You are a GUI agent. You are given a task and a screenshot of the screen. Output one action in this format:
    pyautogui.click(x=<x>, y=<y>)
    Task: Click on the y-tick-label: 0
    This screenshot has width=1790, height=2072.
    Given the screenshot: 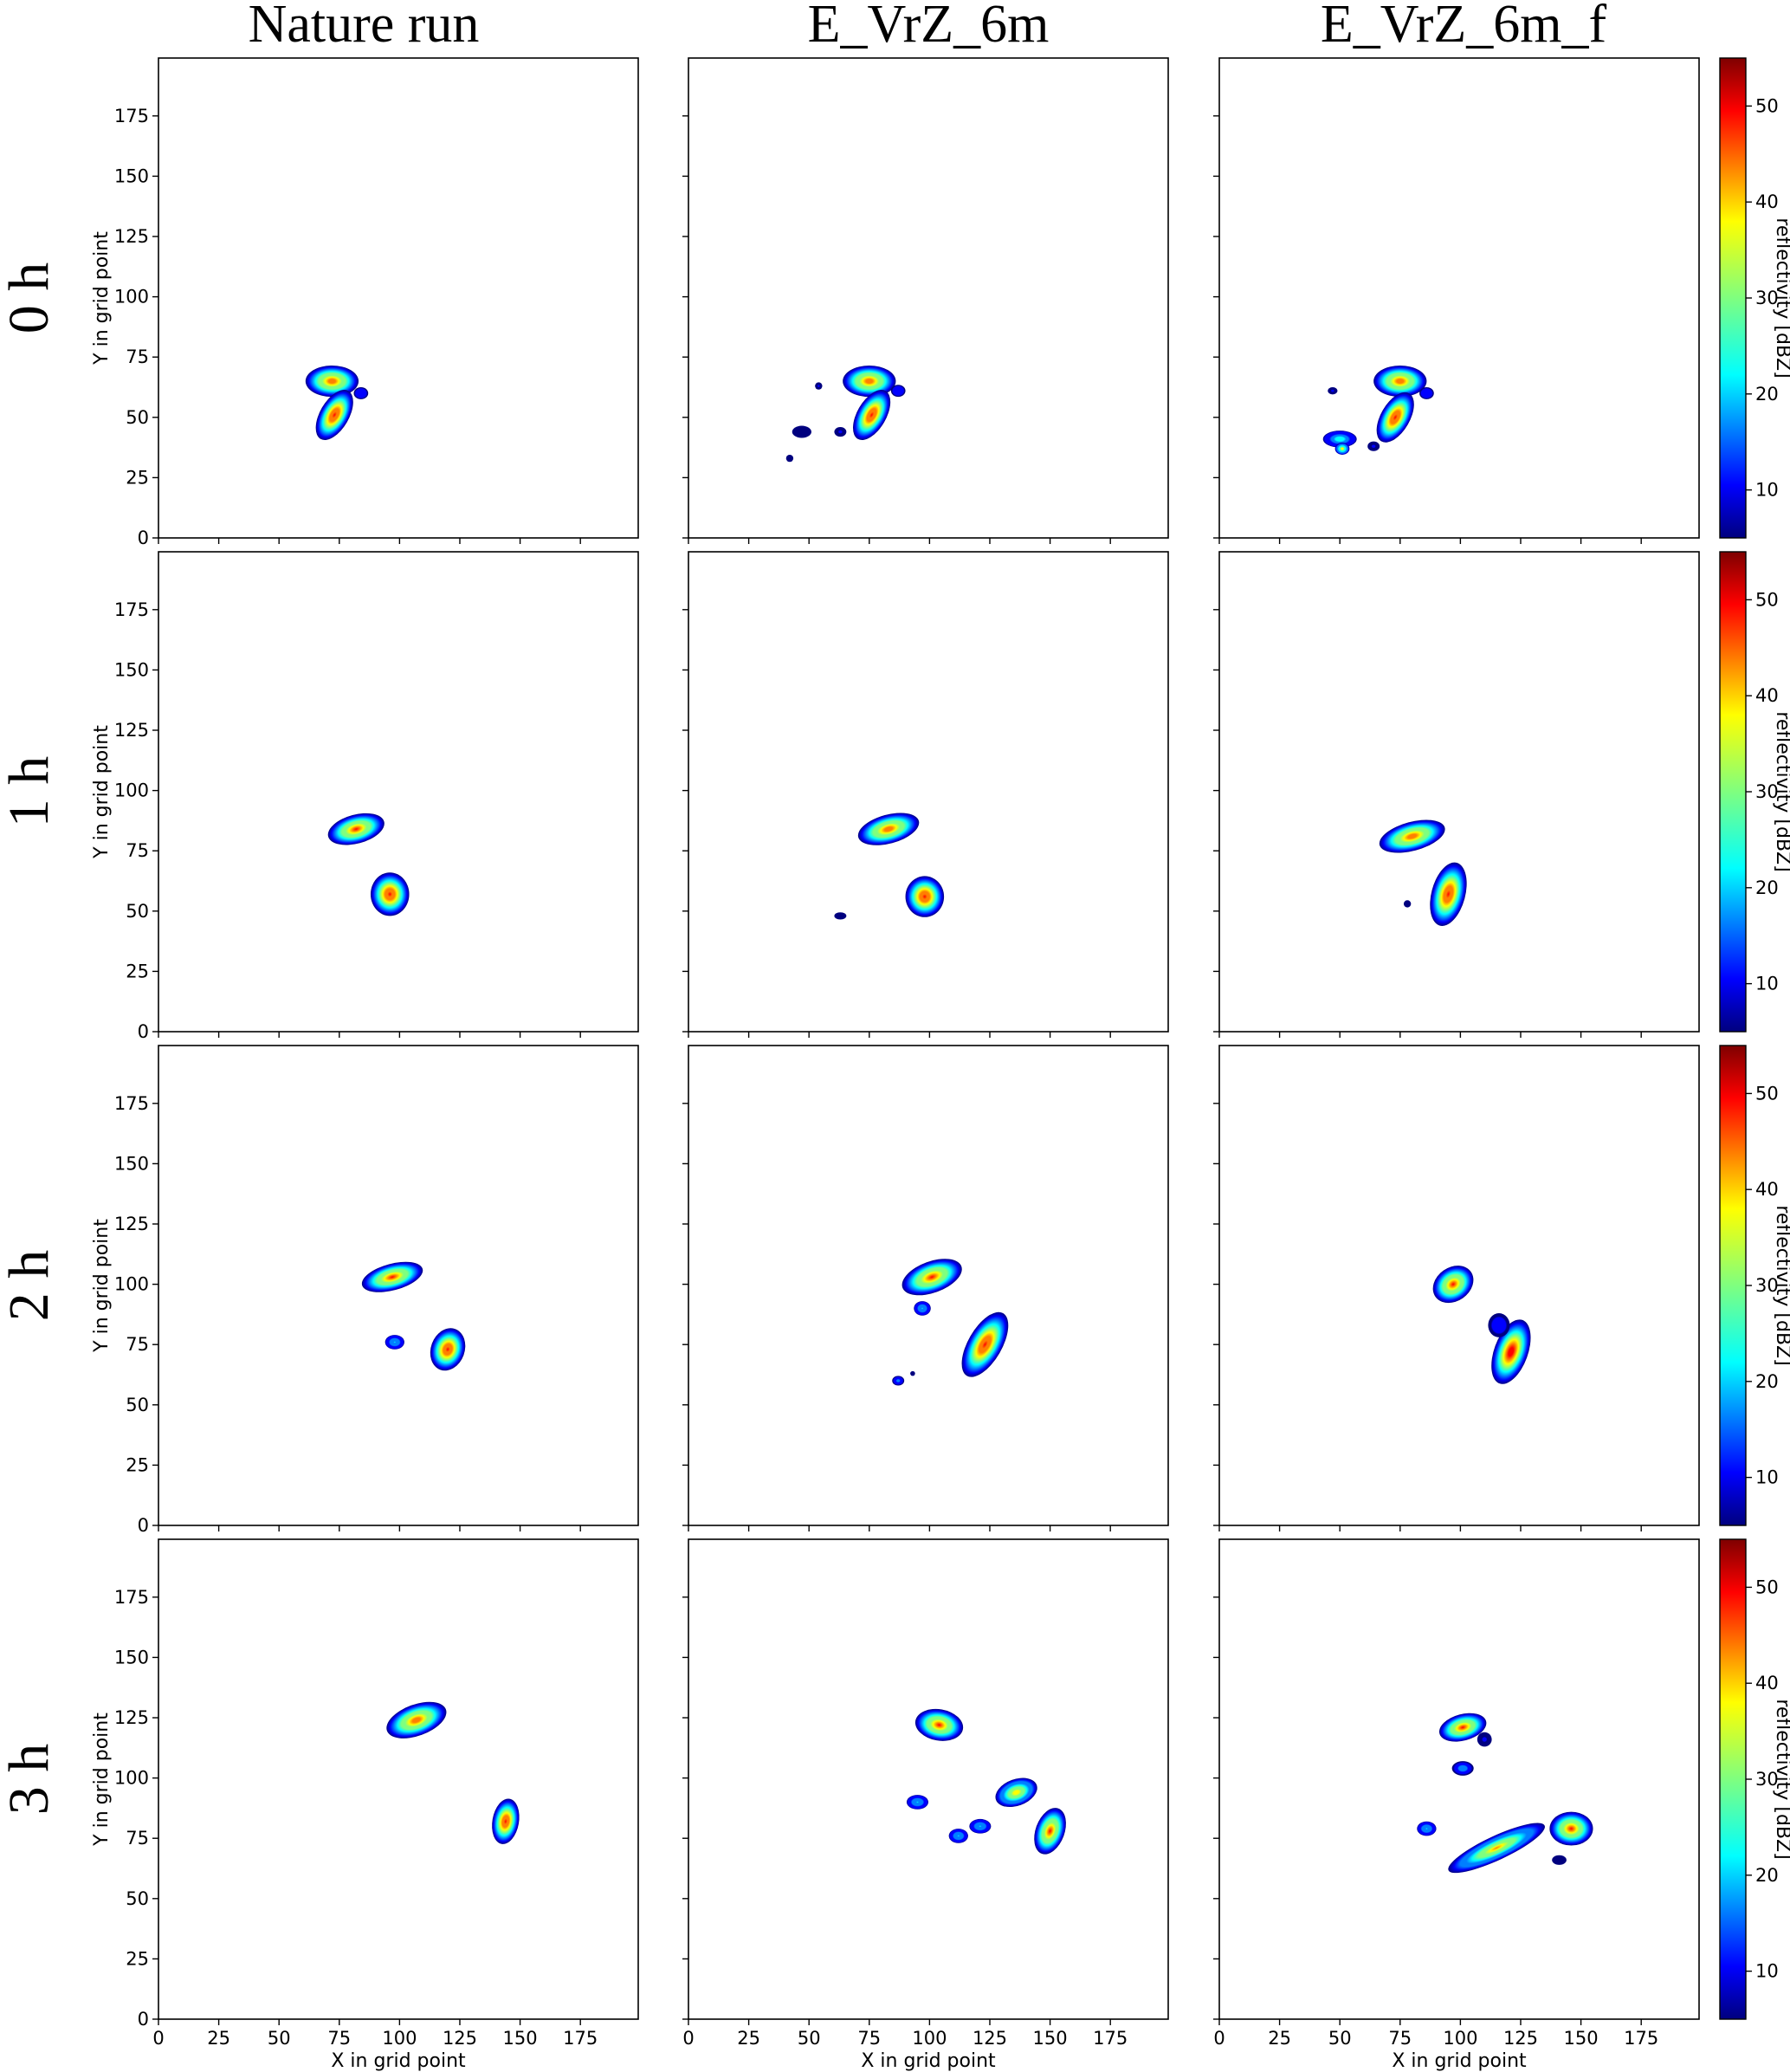 What is the action you would take?
    pyautogui.click(x=143, y=2019)
    